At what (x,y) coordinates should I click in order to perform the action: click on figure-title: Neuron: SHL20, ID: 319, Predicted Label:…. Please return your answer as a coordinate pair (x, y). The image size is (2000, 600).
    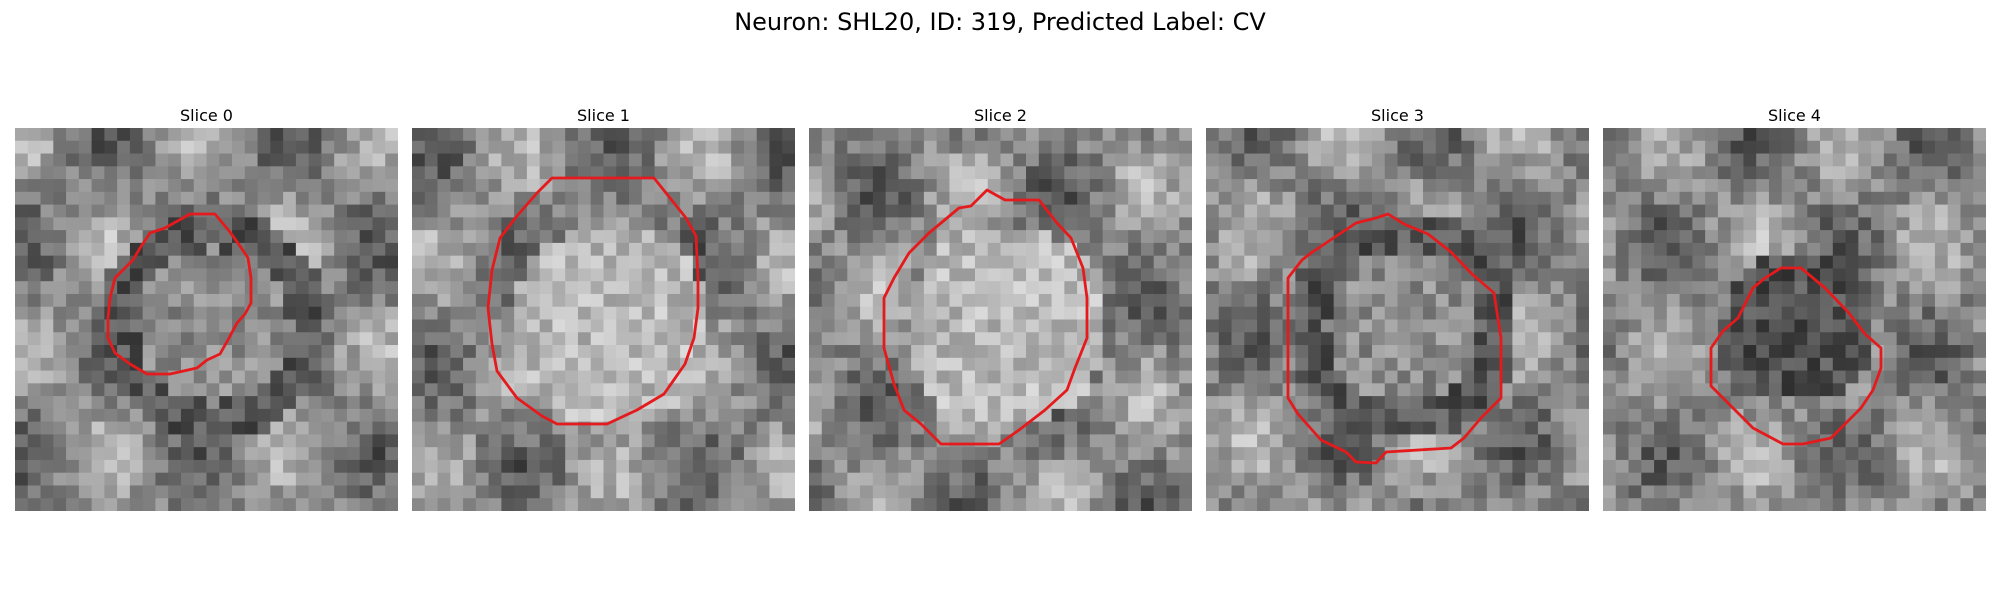
    Looking at the image, I should click on (1000, 22).